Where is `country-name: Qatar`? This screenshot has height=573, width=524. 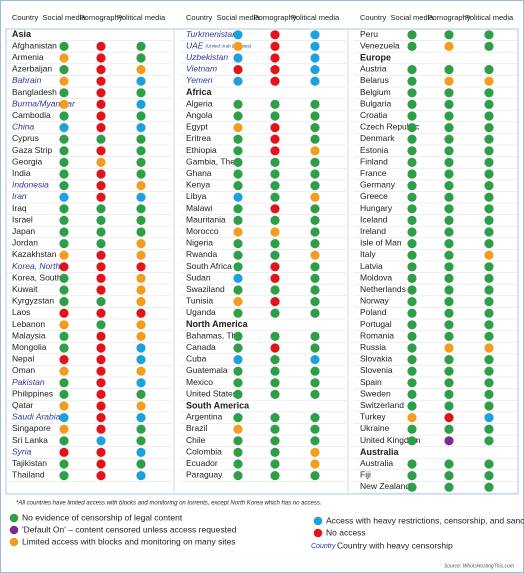
country-name: Qatar is located at coordinates (22, 405).